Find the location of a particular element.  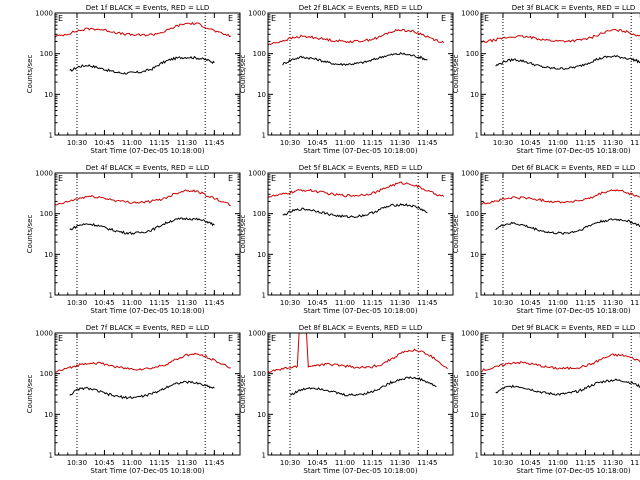

panel-title: Det 1f BLACK = Events, RED = LLD is located at coordinates (147, 8).